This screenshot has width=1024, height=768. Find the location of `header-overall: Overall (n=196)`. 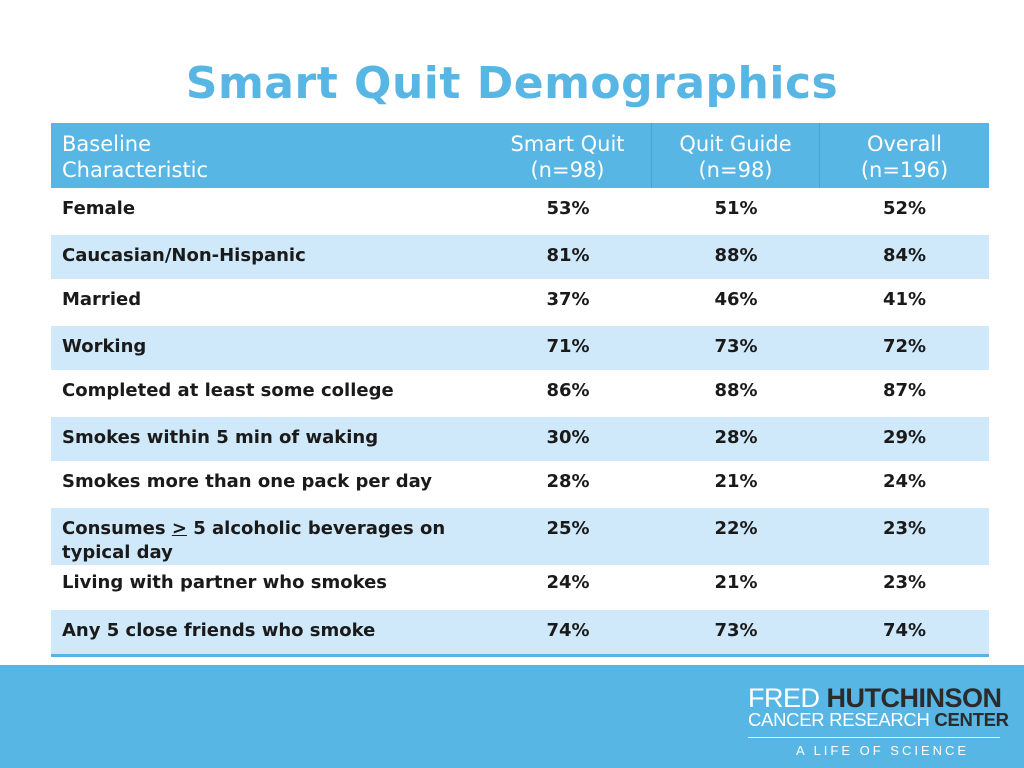

header-overall: Overall (n=196) is located at coordinates (904, 155).